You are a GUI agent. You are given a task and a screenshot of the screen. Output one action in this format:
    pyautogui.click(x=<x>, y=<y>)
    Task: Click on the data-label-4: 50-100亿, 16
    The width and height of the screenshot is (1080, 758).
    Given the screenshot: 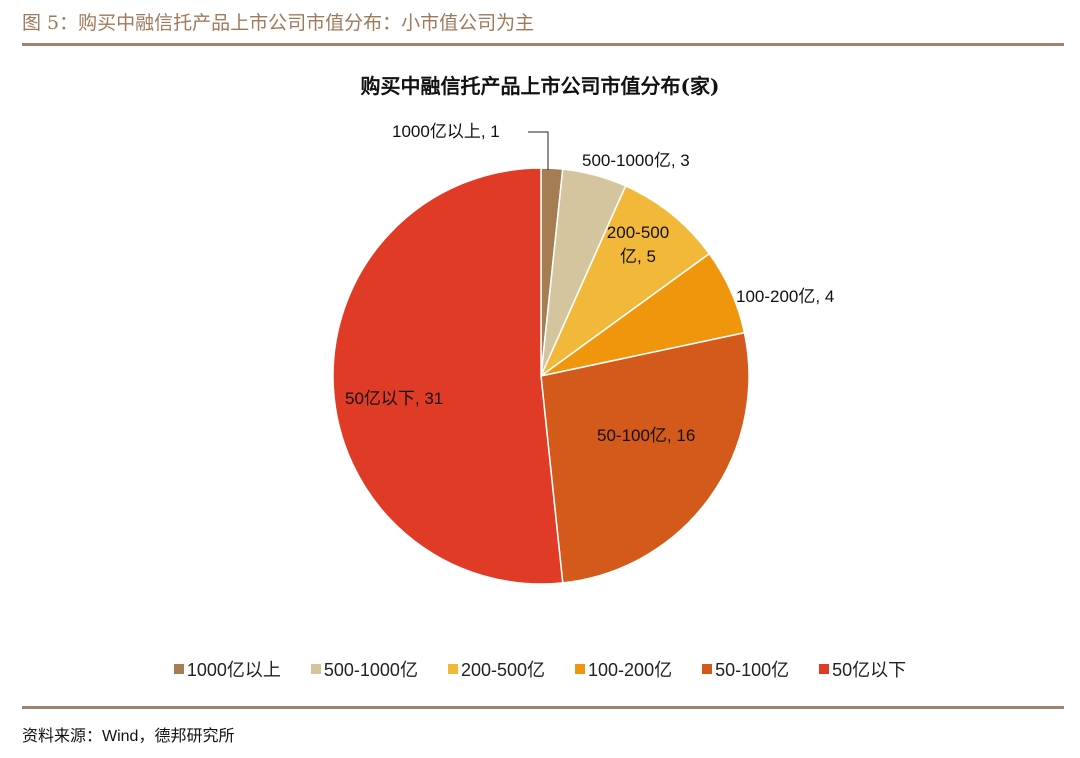 What is the action you would take?
    pyautogui.click(x=646, y=435)
    